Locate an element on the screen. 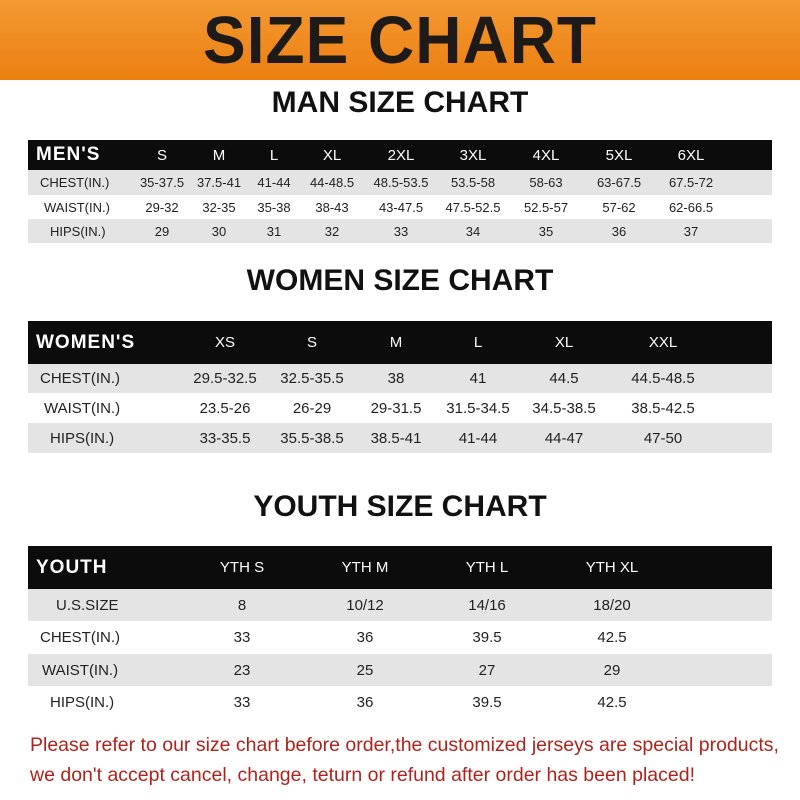 This screenshot has width=800, height=800. size-header: 2XL is located at coordinates (401, 155).